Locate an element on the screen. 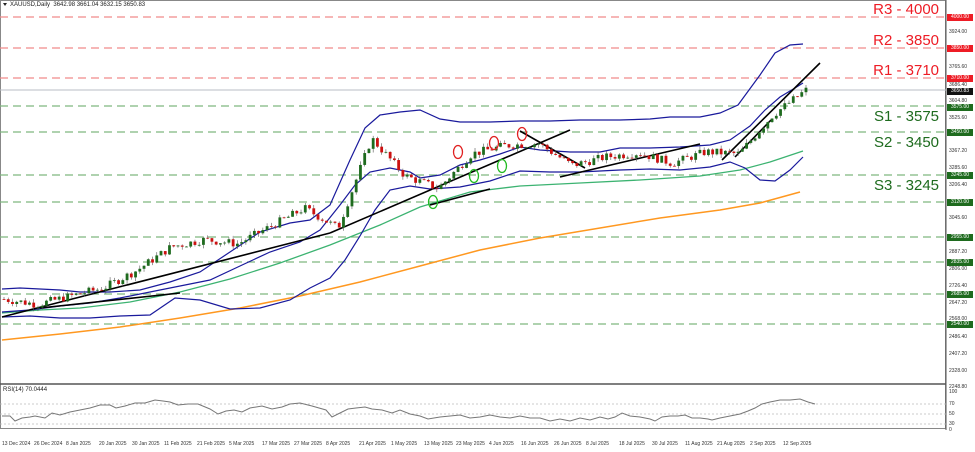  rsi-tick: 100 is located at coordinates (953, 392).